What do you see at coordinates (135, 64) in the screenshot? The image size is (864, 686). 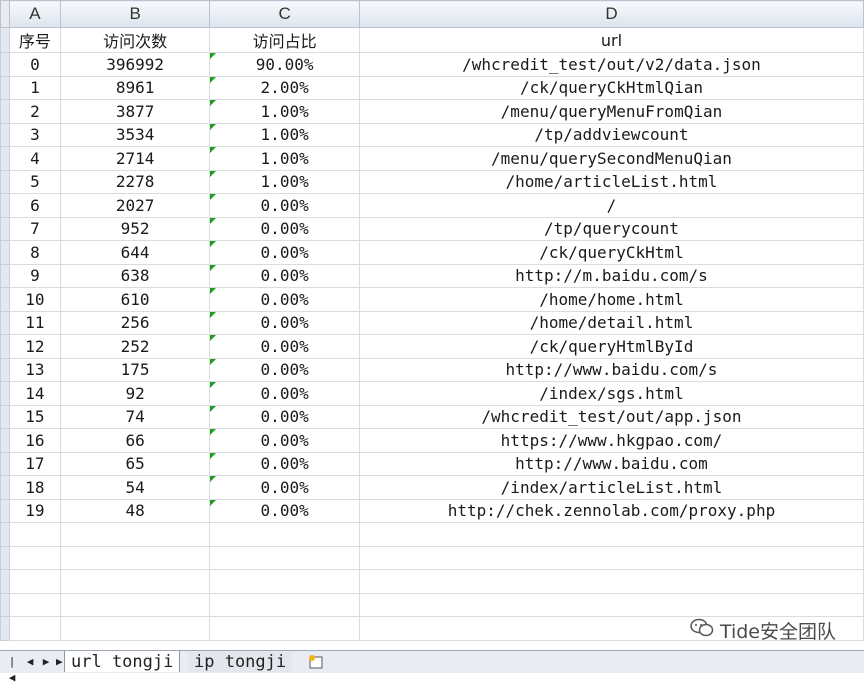 I see `table-cell: 396992` at bounding box center [135, 64].